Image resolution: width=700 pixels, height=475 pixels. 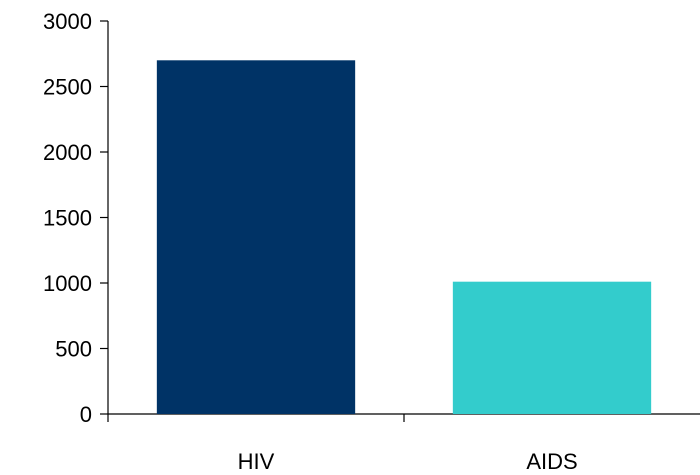 I want to click on y-tick-label: 1000, so click(x=67, y=283).